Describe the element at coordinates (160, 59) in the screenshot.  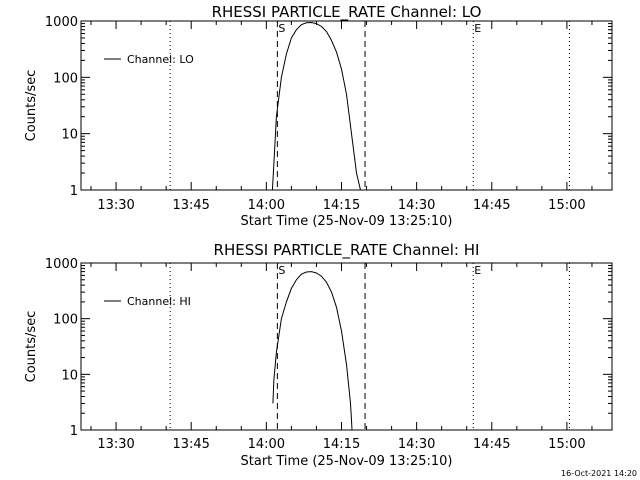
I see `legend-label: Channel: LO` at that location.